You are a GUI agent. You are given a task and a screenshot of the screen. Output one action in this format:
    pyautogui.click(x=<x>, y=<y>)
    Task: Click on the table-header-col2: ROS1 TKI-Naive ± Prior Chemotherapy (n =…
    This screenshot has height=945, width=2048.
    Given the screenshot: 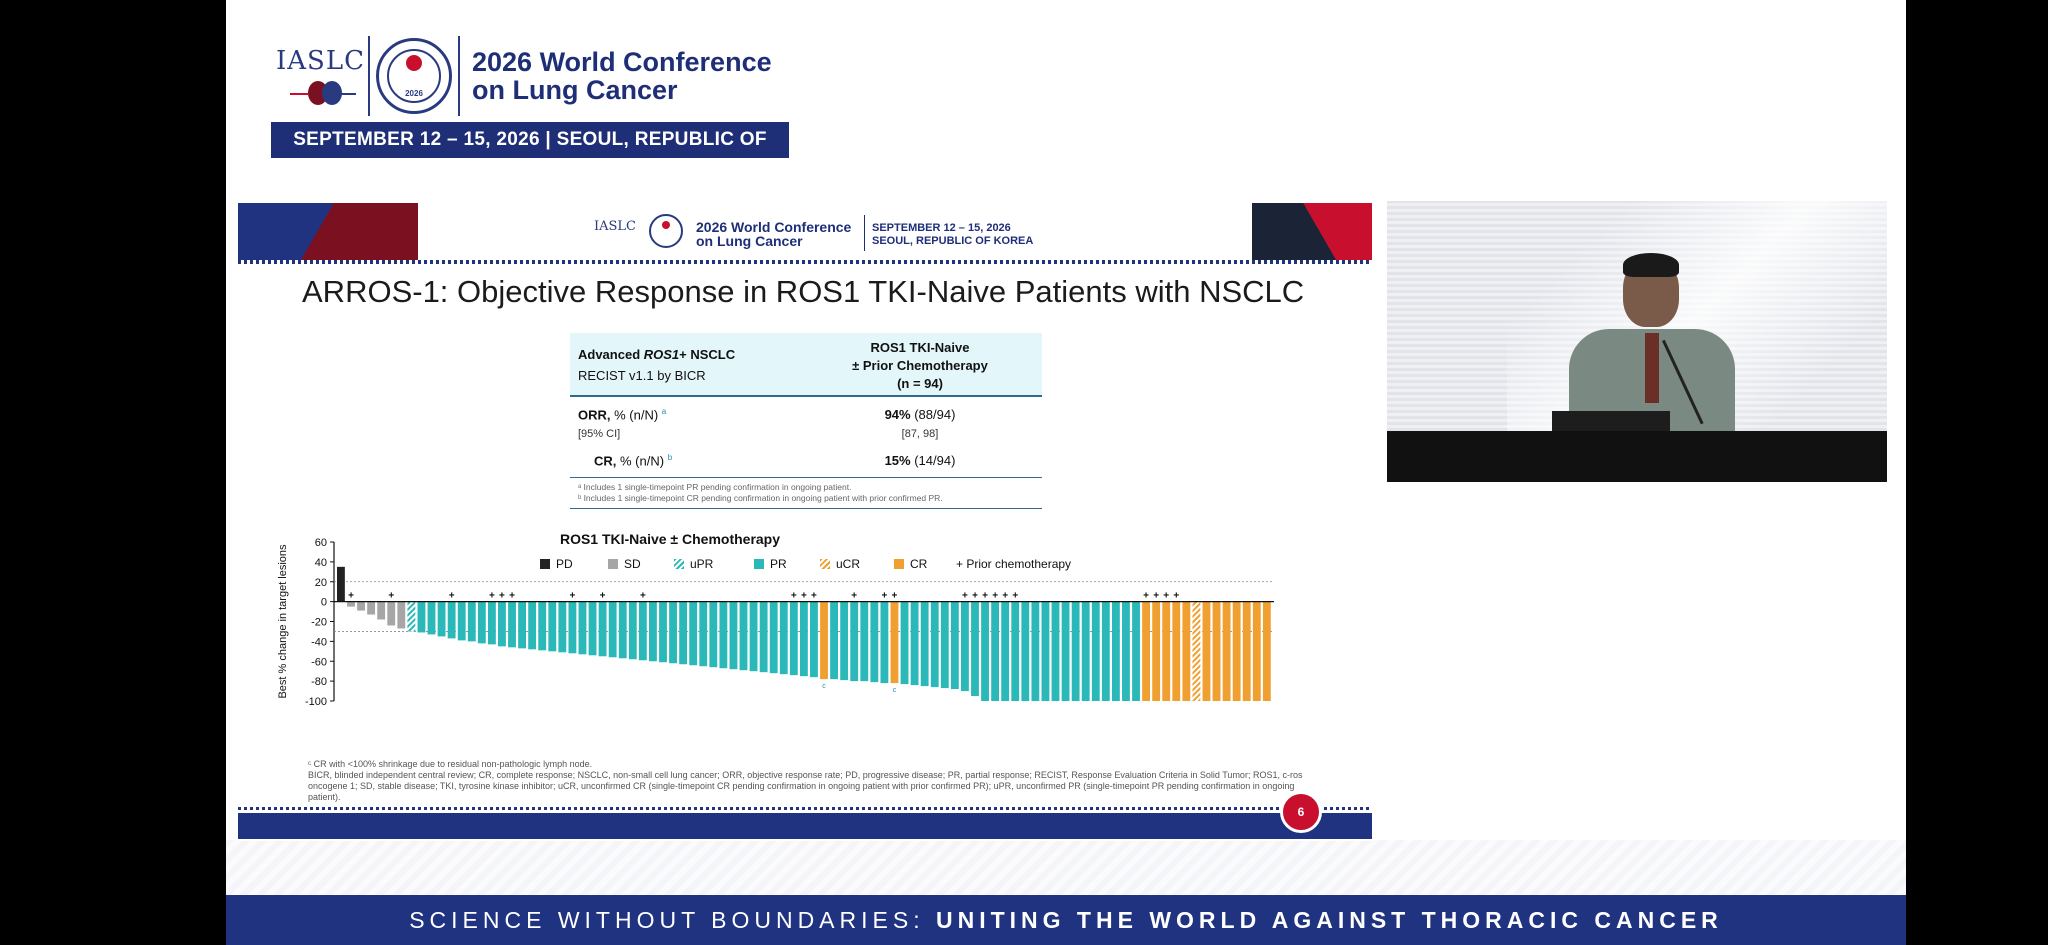 What is the action you would take?
    pyautogui.click(x=920, y=366)
    